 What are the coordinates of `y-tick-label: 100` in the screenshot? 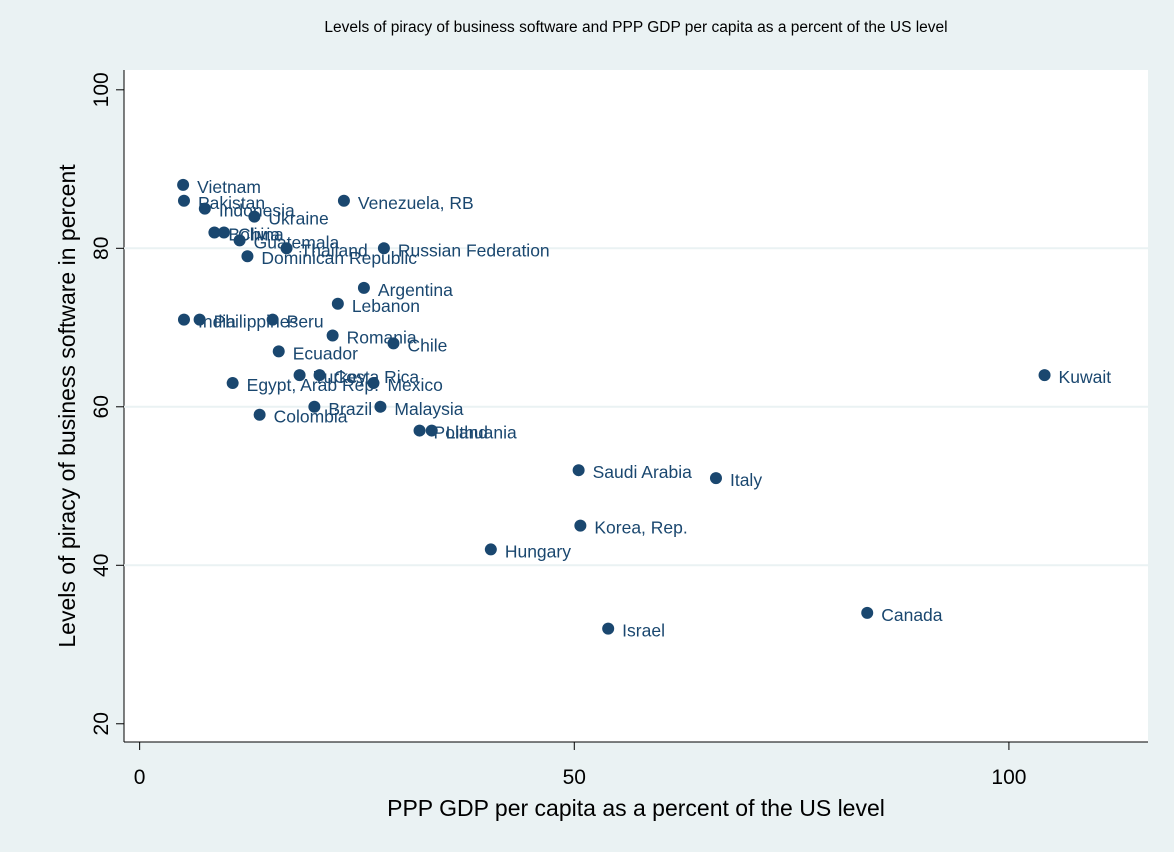 It's located at (101, 89).